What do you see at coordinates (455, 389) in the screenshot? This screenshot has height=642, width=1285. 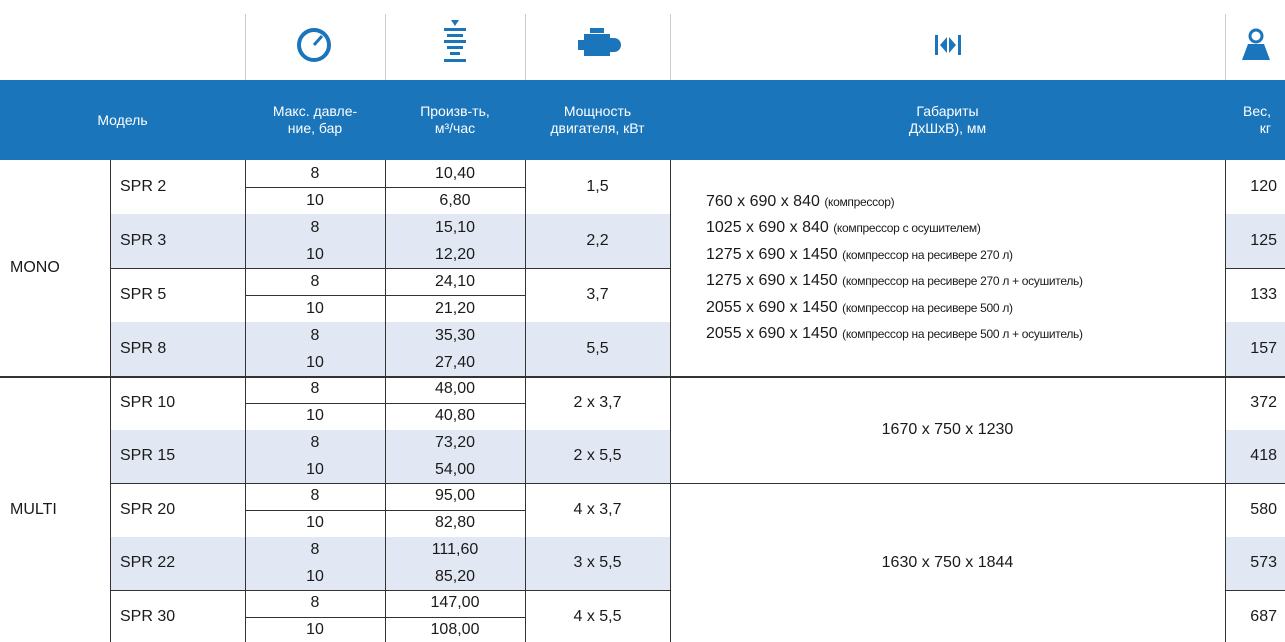 I see `capacity: 48,00` at bounding box center [455, 389].